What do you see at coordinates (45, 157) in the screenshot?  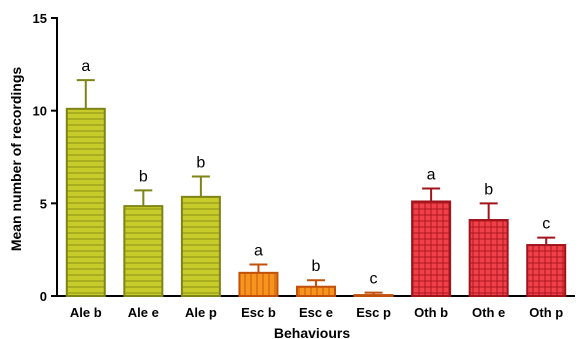 I see `y-ticks: 0 5 10 15` at bounding box center [45, 157].